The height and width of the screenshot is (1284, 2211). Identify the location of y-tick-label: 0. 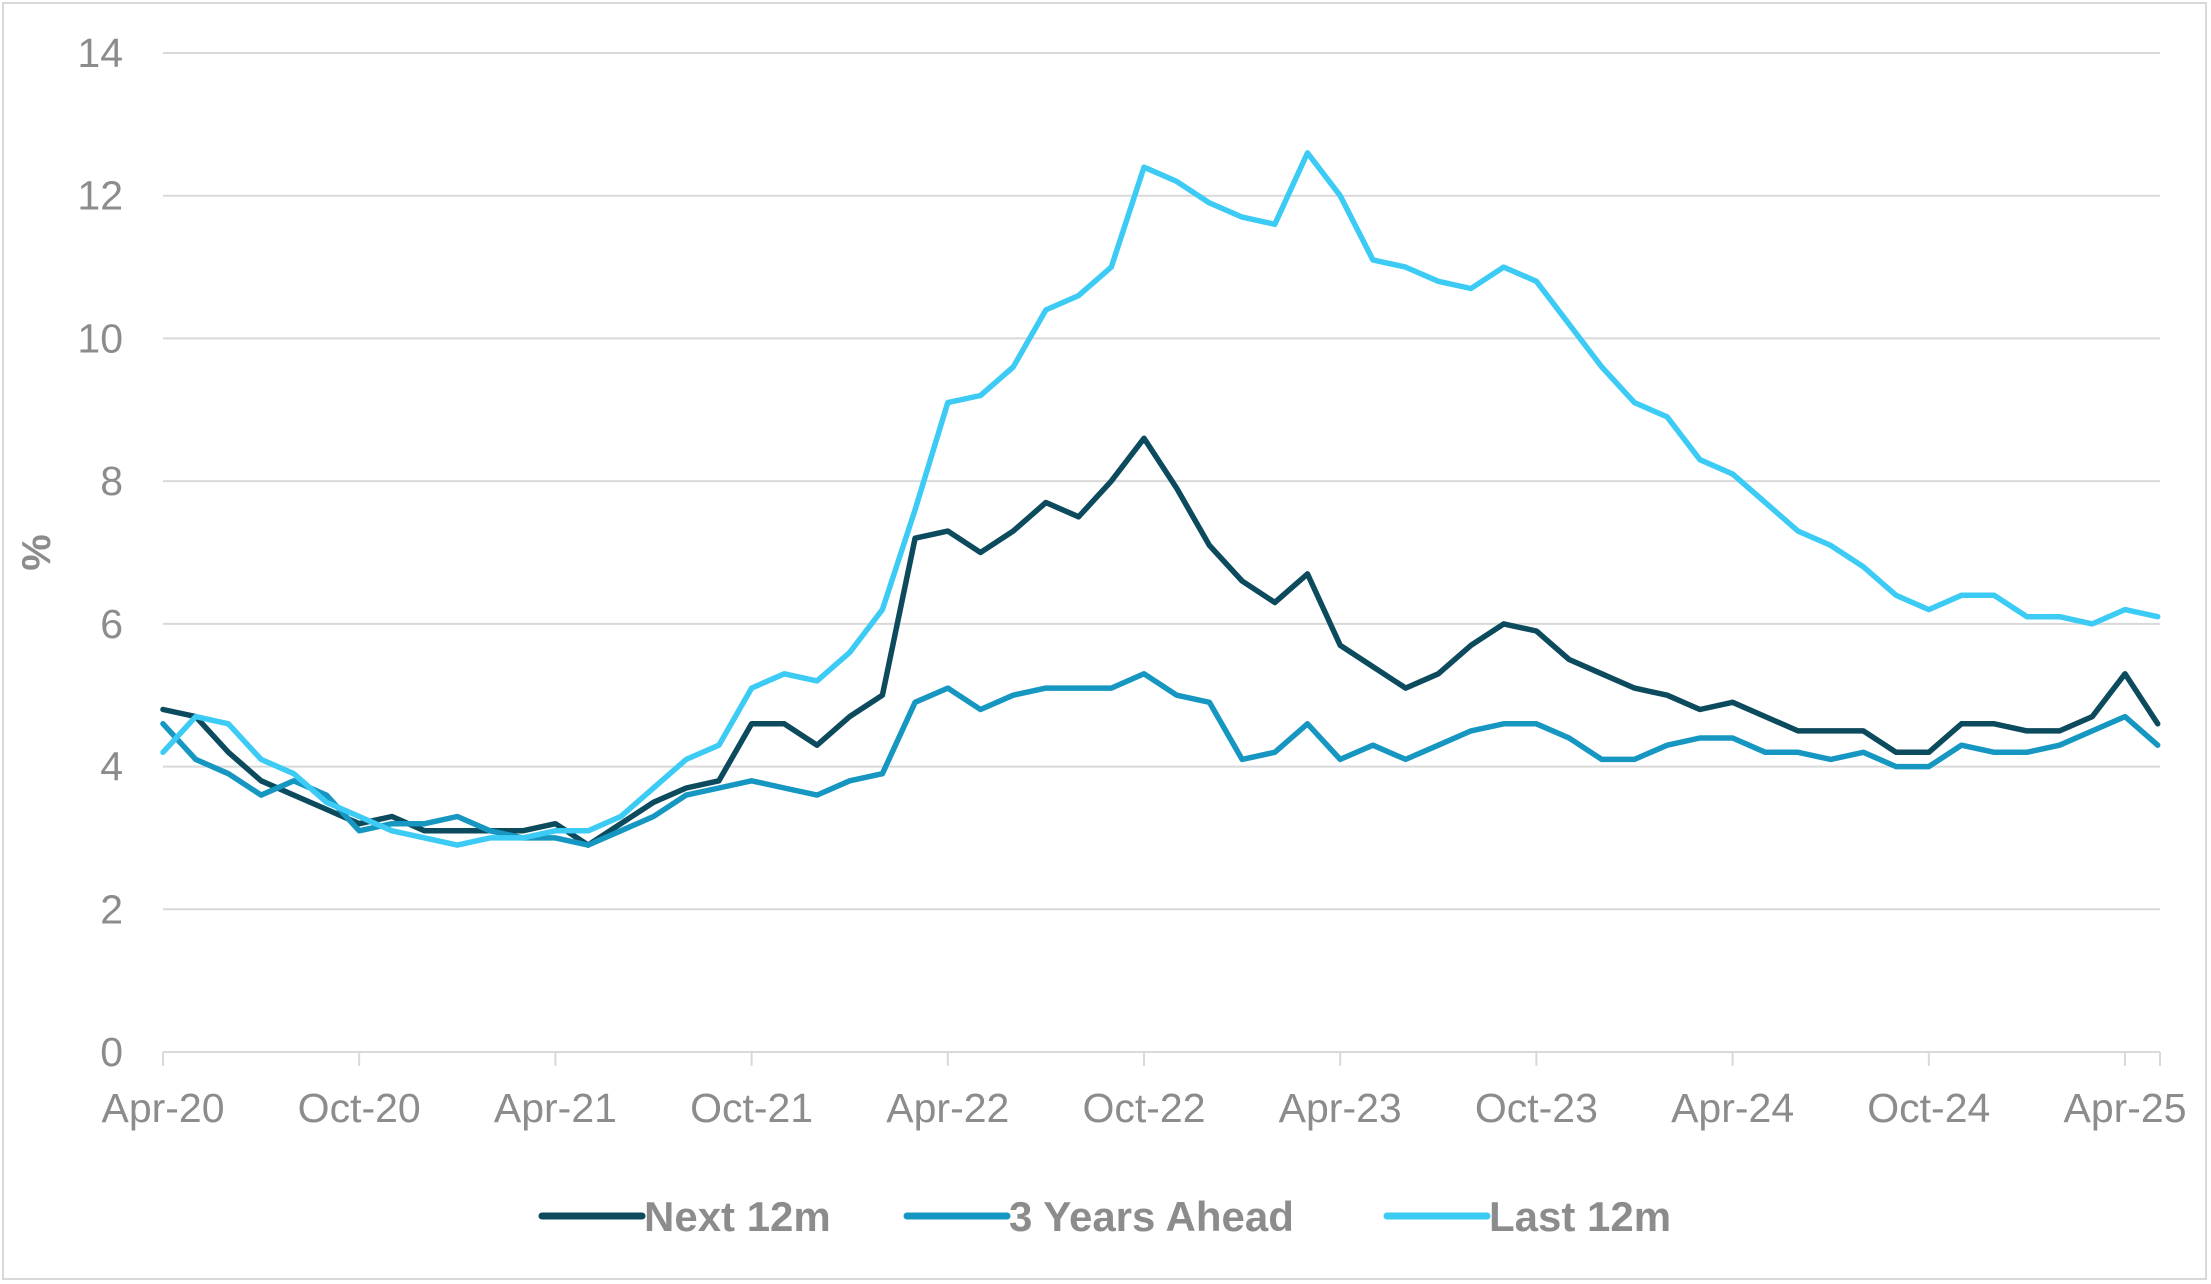
(111, 1052).